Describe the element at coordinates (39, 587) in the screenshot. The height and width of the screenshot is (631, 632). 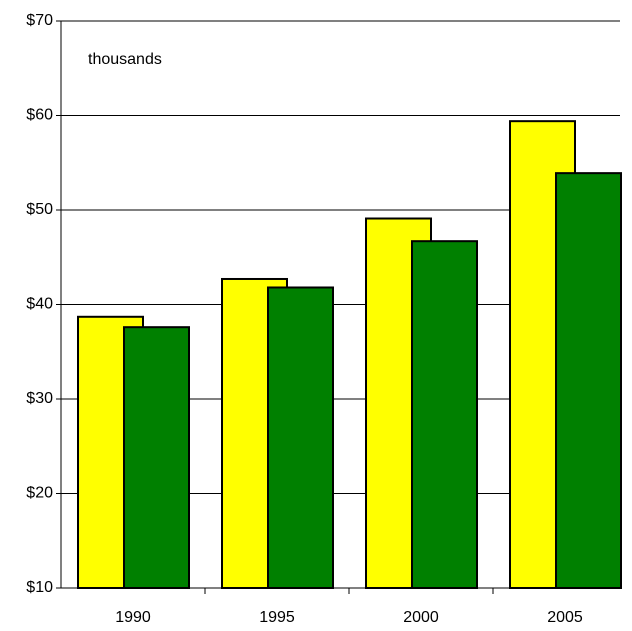
I see `y-tick-label: $10` at that location.